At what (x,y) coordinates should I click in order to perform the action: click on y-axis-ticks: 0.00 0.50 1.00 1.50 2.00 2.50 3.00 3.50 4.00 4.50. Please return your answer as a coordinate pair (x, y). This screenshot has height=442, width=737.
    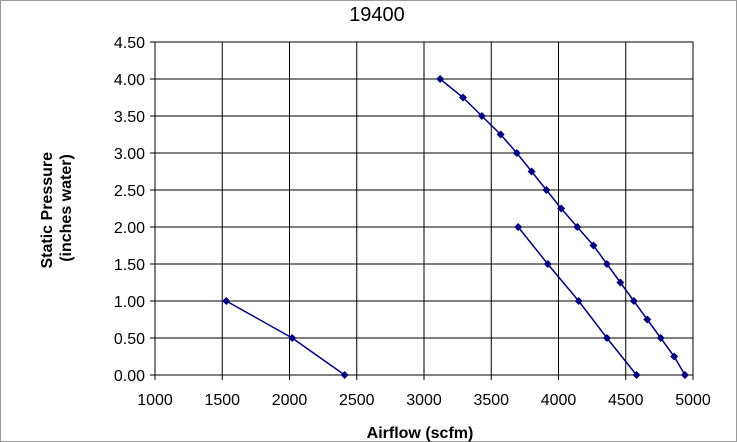
    Looking at the image, I should click on (134, 210).